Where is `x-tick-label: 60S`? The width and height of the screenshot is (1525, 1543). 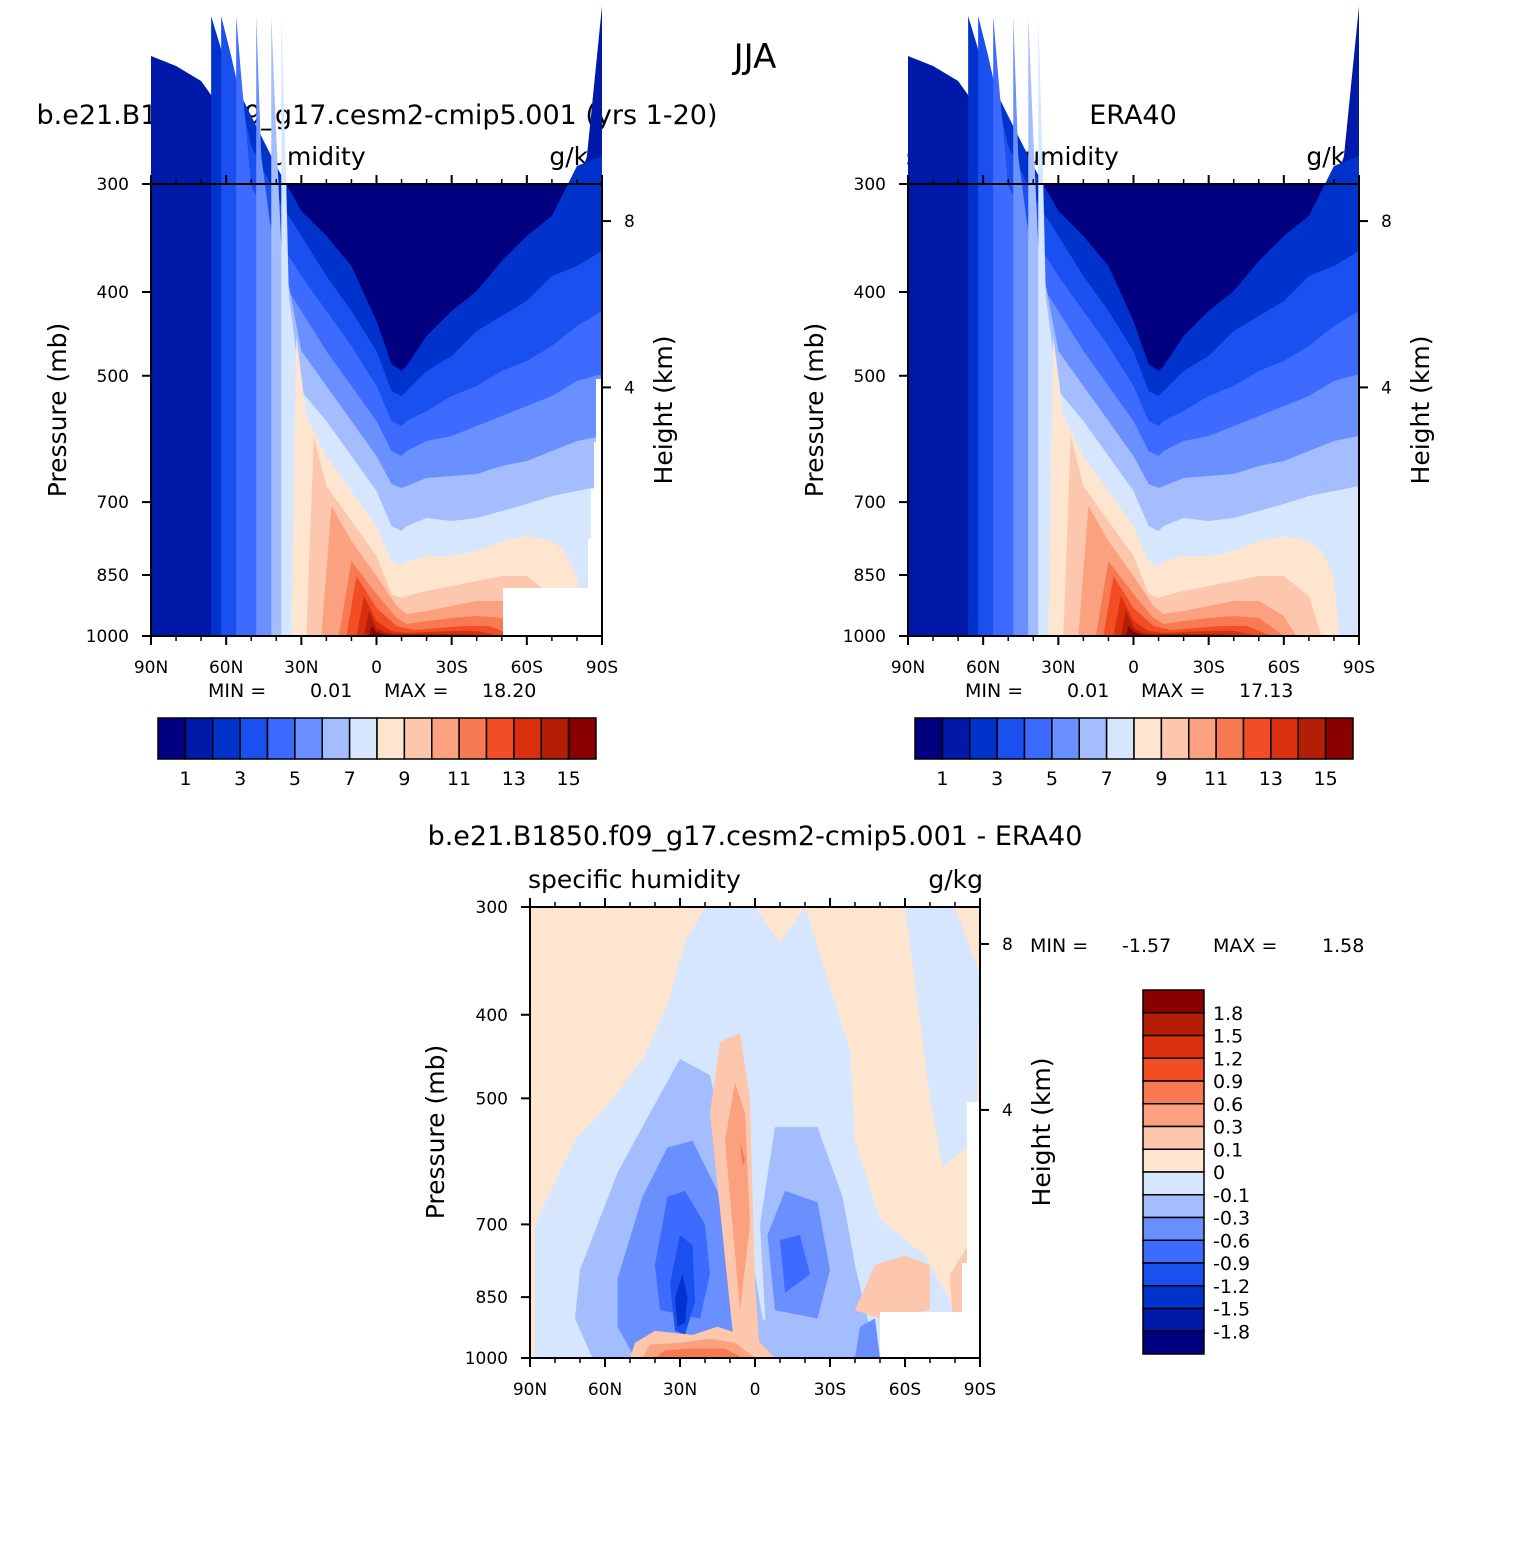 x-tick-label: 60S is located at coordinates (1284, 668).